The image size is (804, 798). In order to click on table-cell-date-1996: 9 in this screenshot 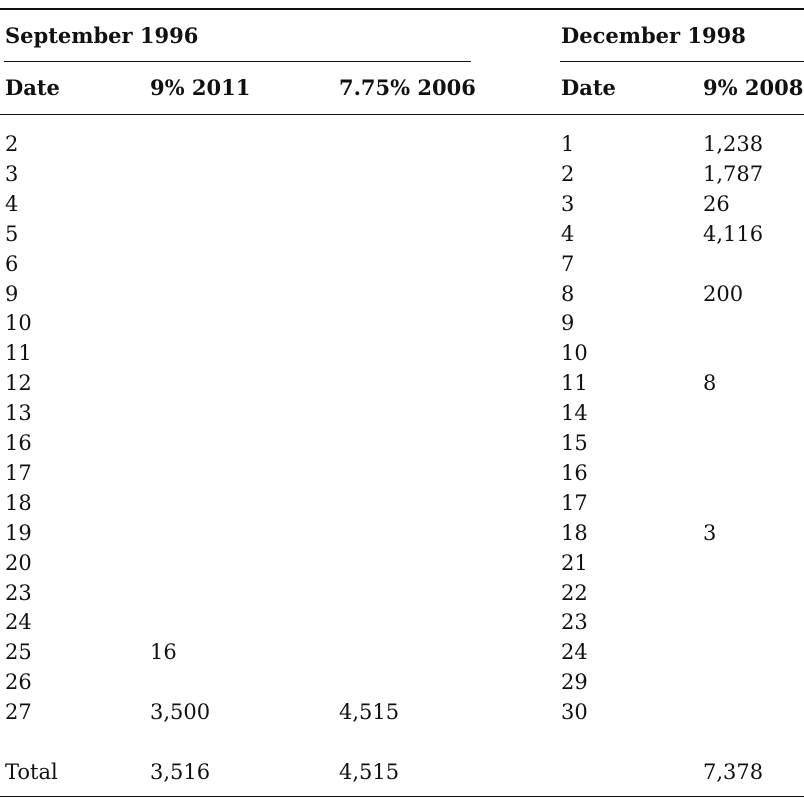, I will do `click(12, 294)`.